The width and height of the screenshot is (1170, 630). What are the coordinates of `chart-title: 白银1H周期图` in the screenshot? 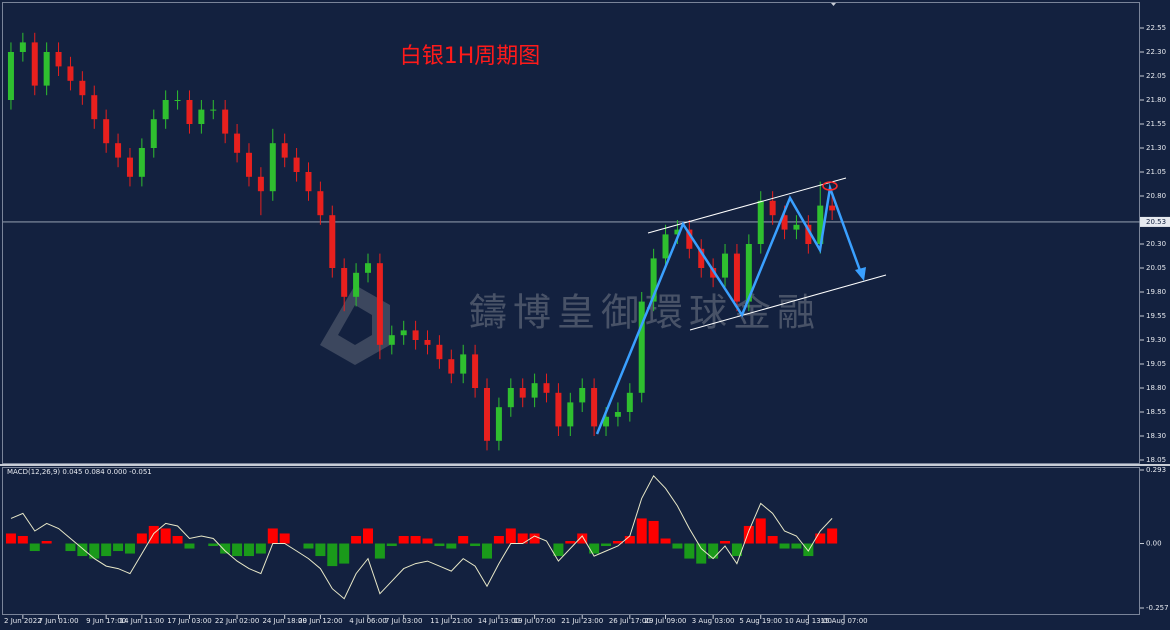 It's located at (470, 56).